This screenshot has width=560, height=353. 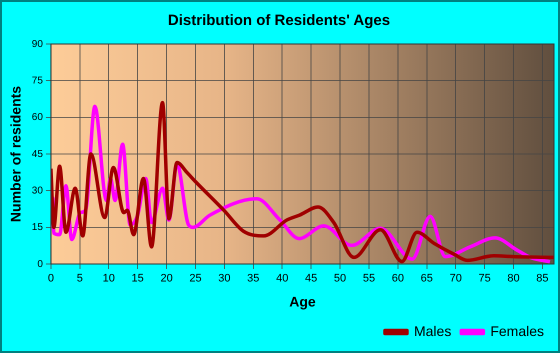 What do you see at coordinates (484, 278) in the screenshot?
I see `x-tick-label: 75` at bounding box center [484, 278].